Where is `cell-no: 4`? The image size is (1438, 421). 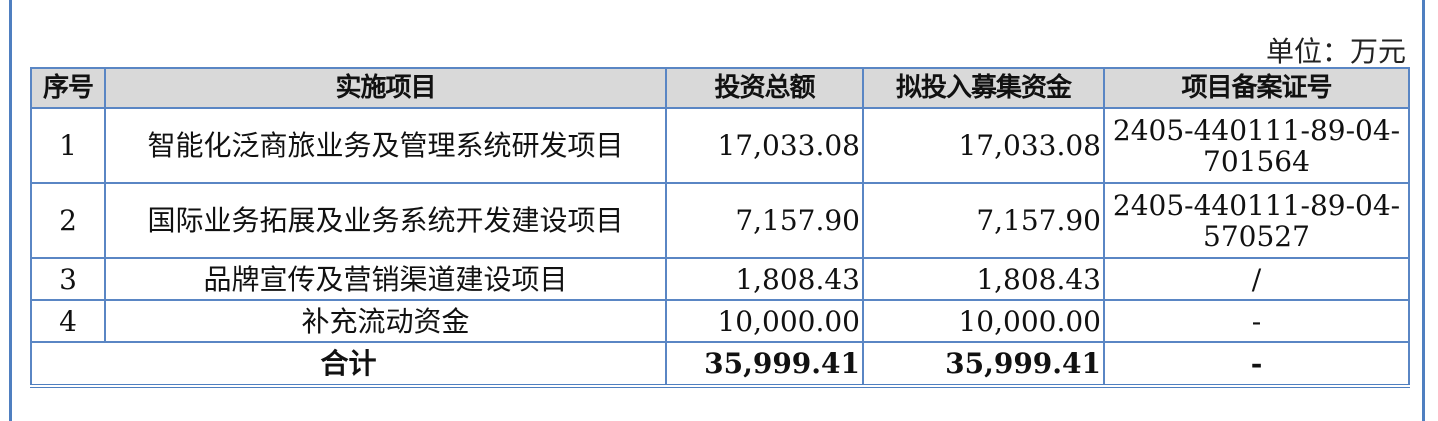 cell-no: 4 is located at coordinates (68, 321).